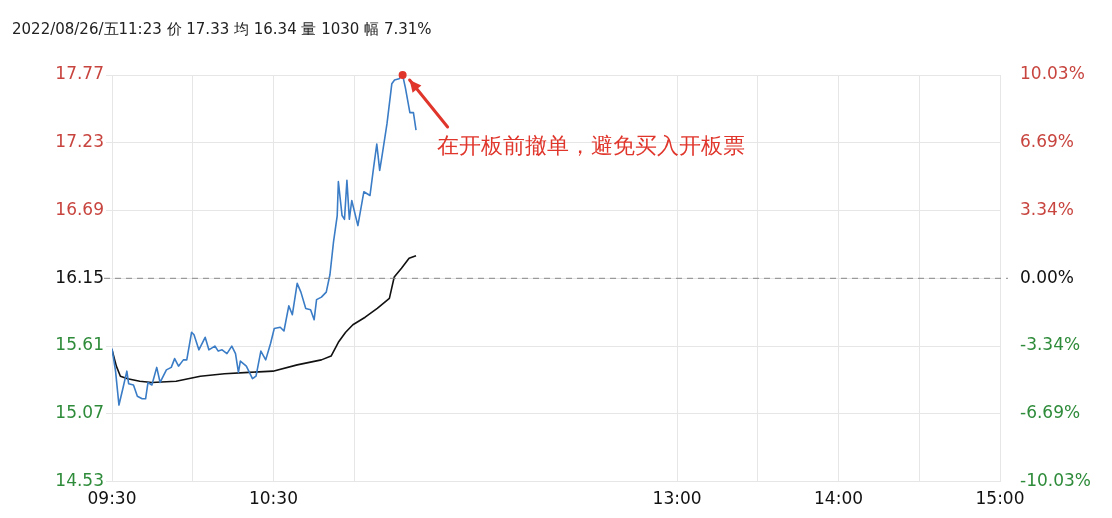  What do you see at coordinates (222, 29) in the screenshot?
I see `chart-title: 2022/08/26/五11:23 价 17.33 均 16.34 量 1030 幅 7.31%` at bounding box center [222, 29].